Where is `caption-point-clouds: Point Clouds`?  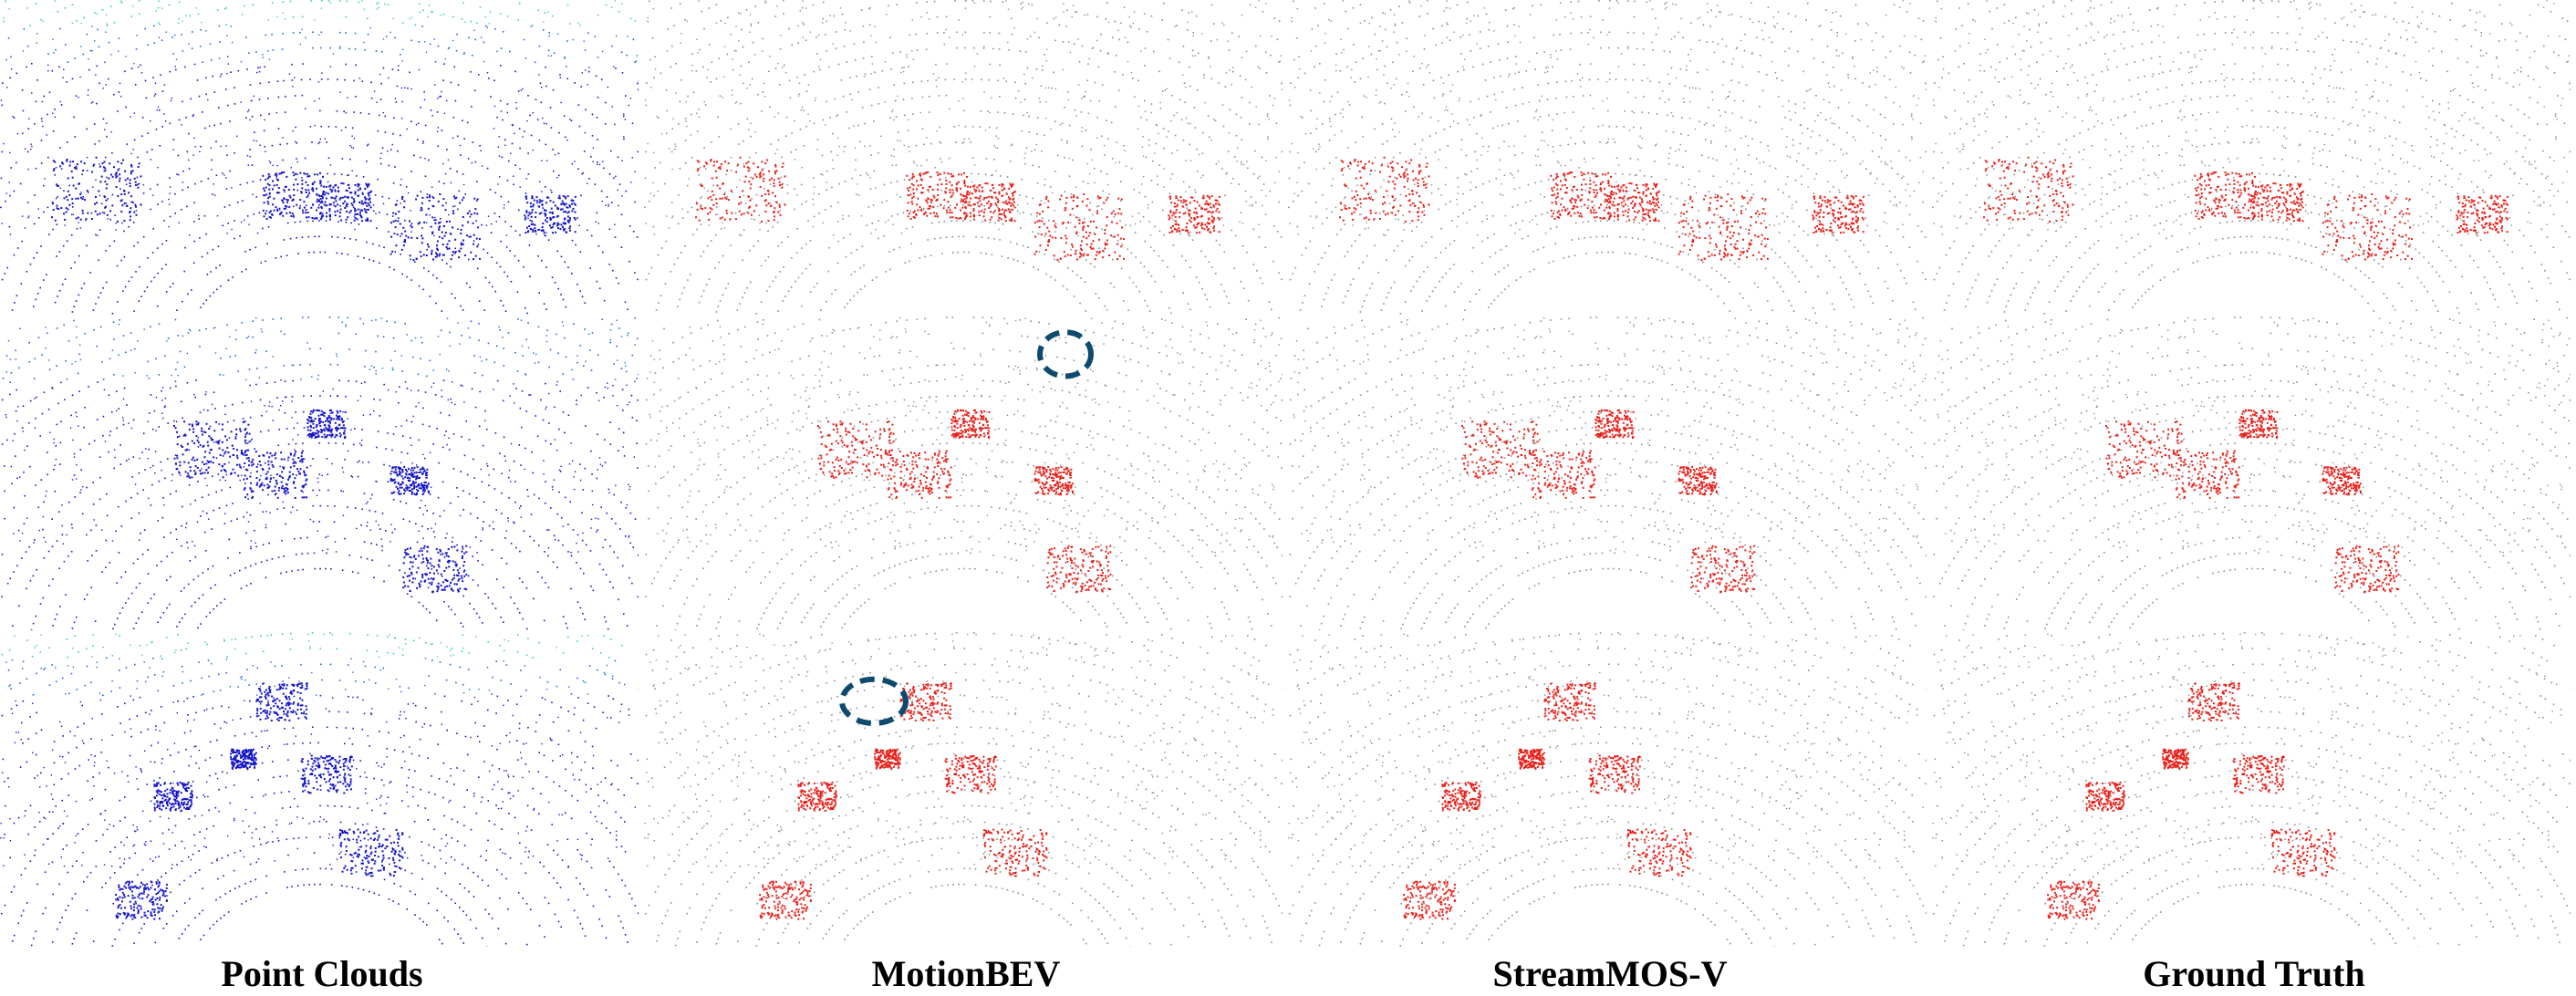 caption-point-clouds: Point Clouds is located at coordinates (322, 974).